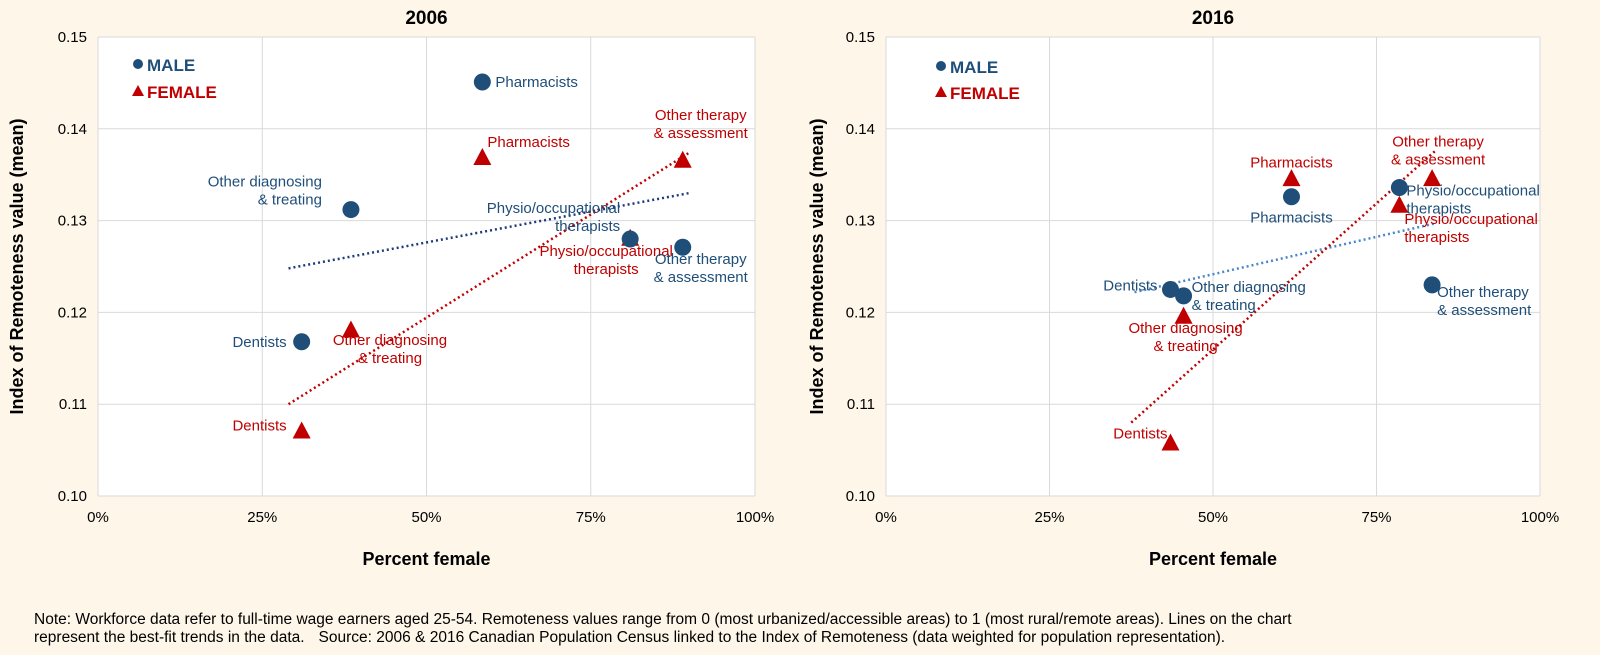 The image size is (1600, 655). What do you see at coordinates (1213, 18) in the screenshot?
I see `chart-title: 2016` at bounding box center [1213, 18].